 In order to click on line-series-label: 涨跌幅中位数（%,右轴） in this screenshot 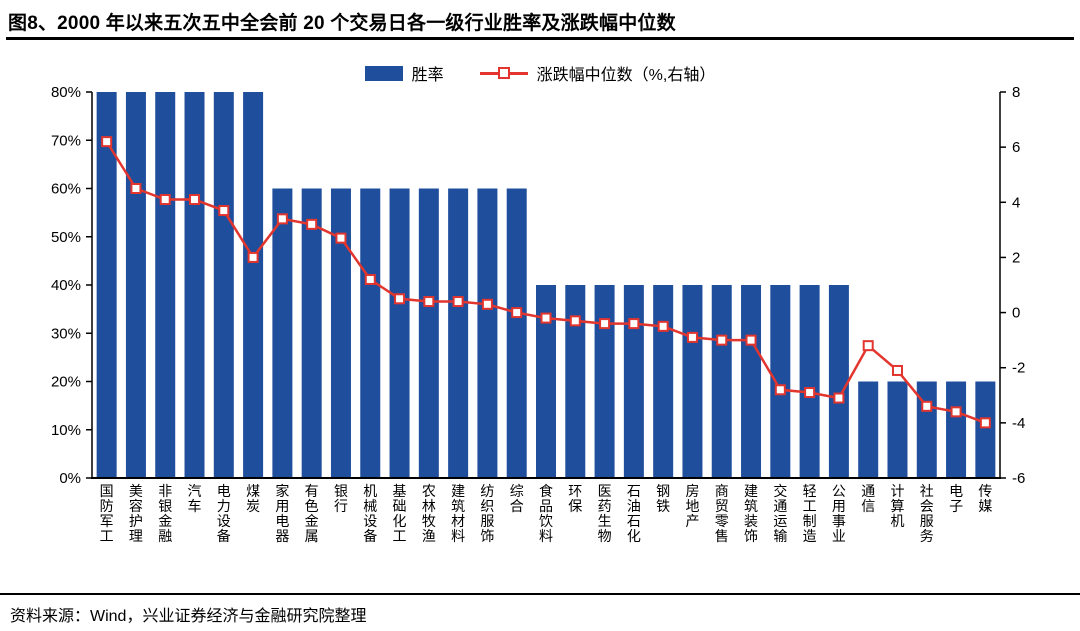, I will do `click(626, 75)`.